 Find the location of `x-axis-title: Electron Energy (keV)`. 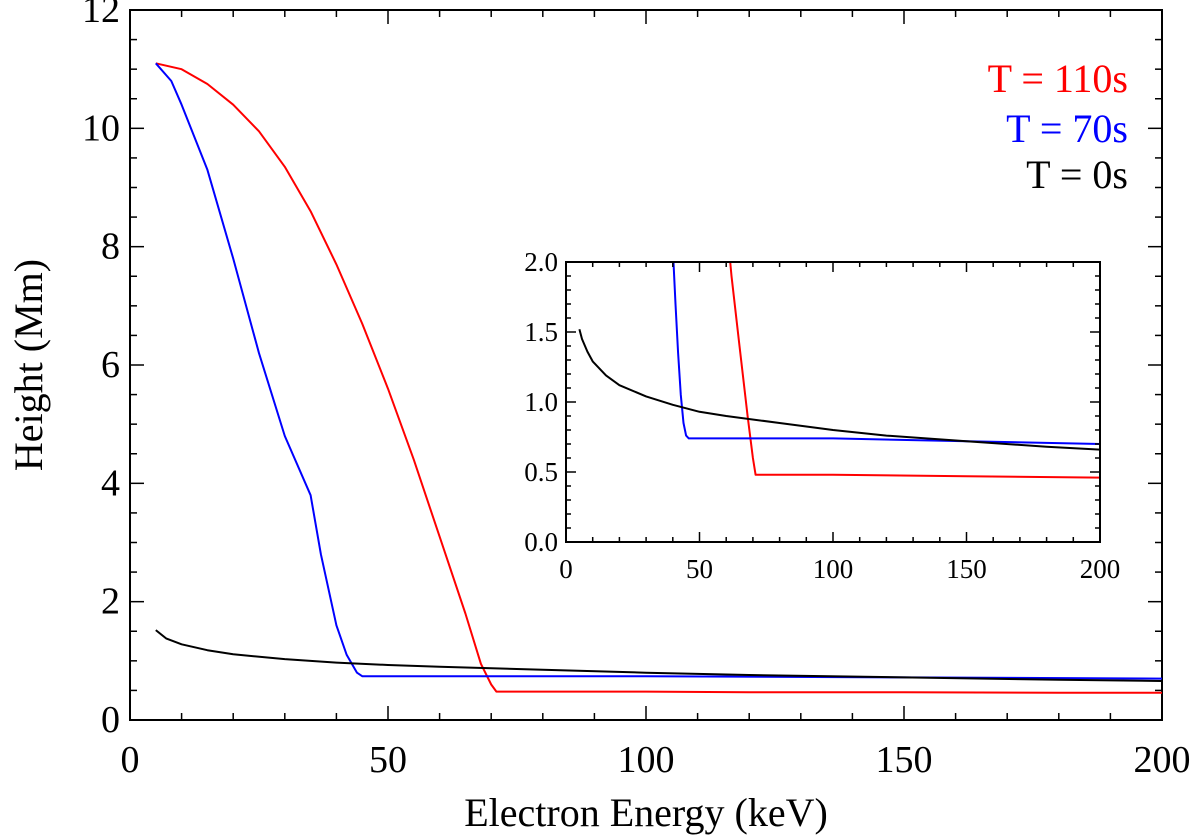

x-axis-title: Electron Energy (keV) is located at coordinates (646, 812).